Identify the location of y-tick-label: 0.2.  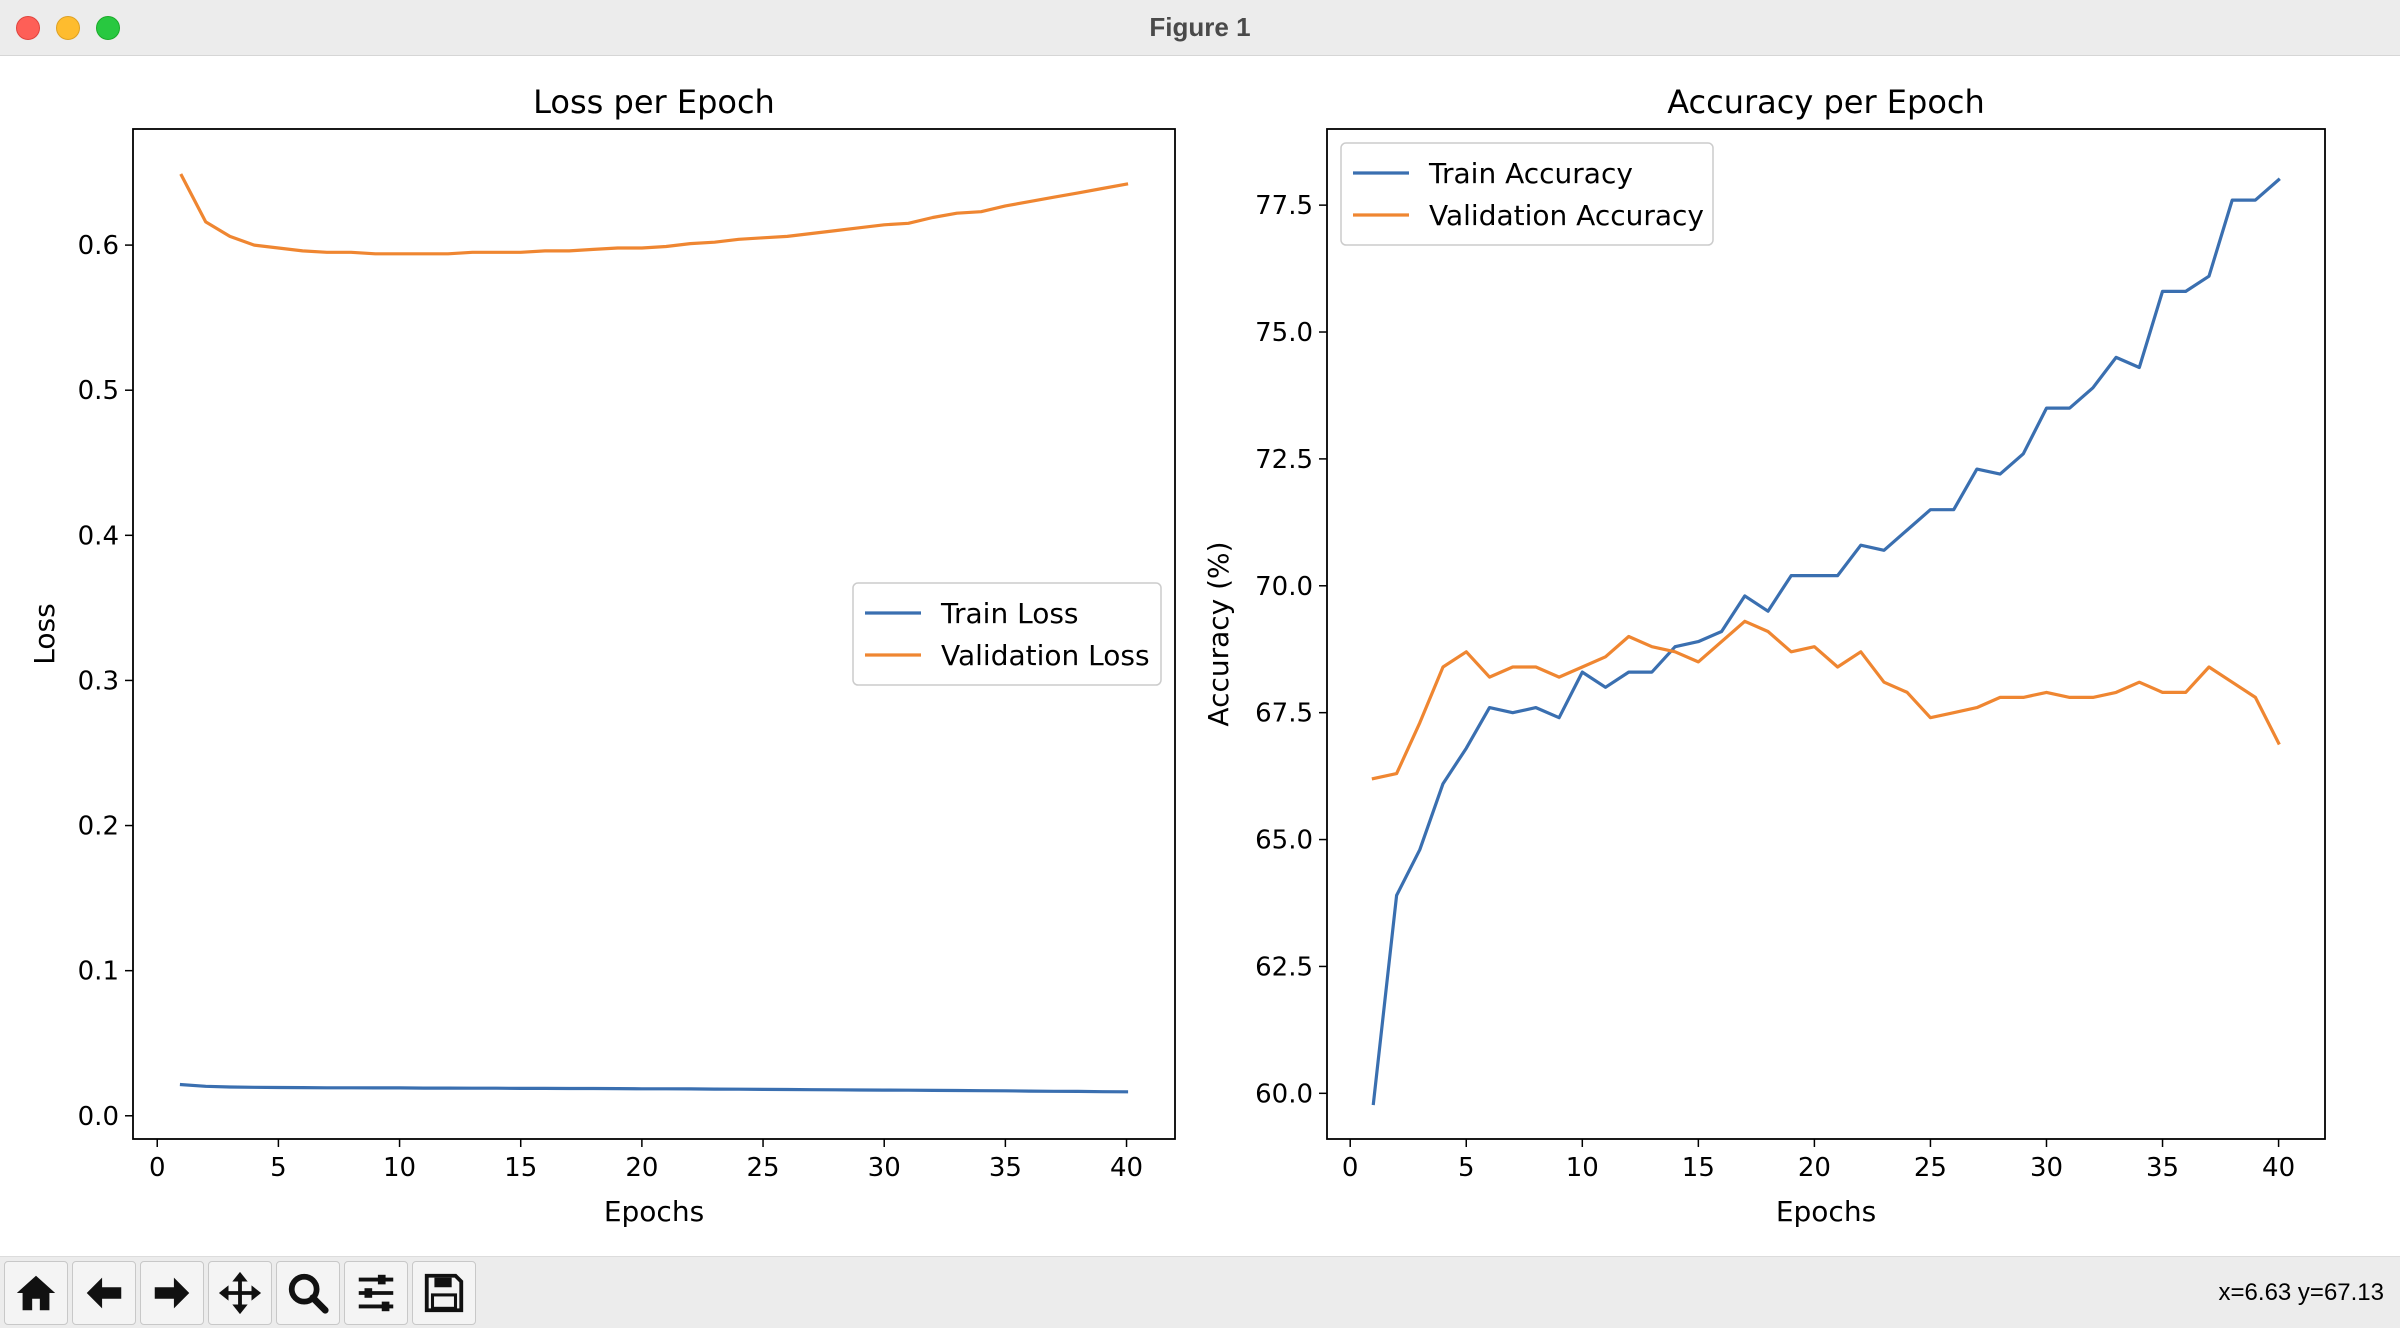
(98, 827).